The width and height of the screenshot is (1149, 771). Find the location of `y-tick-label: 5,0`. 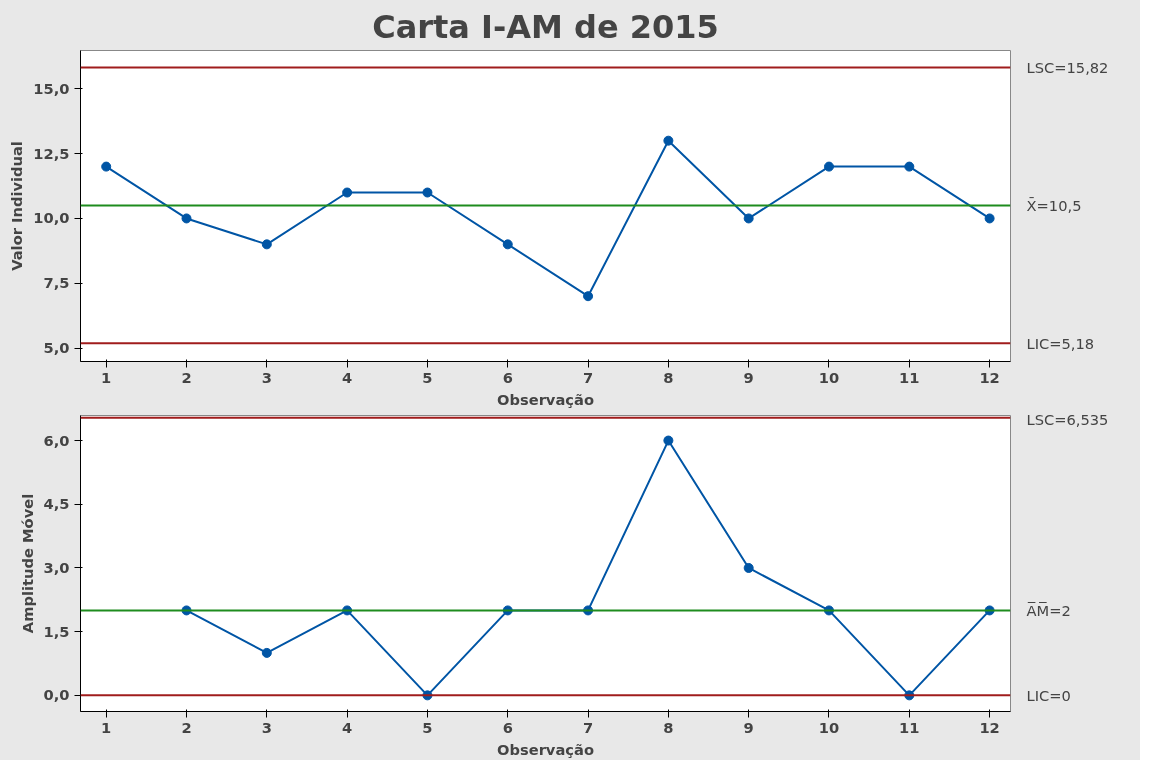

y-tick-label: 5,0 is located at coordinates (56, 348).